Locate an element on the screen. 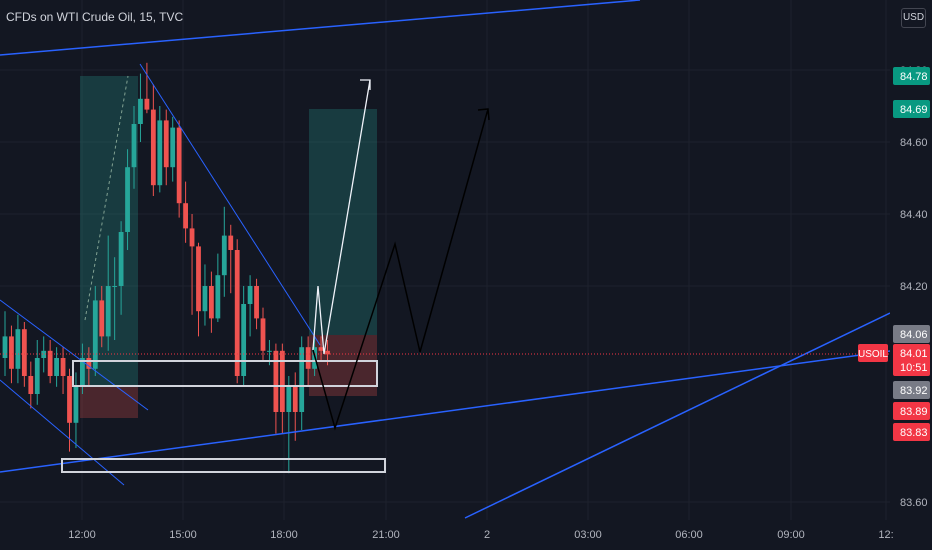  price-label-value: 84.78 is located at coordinates (914, 77).